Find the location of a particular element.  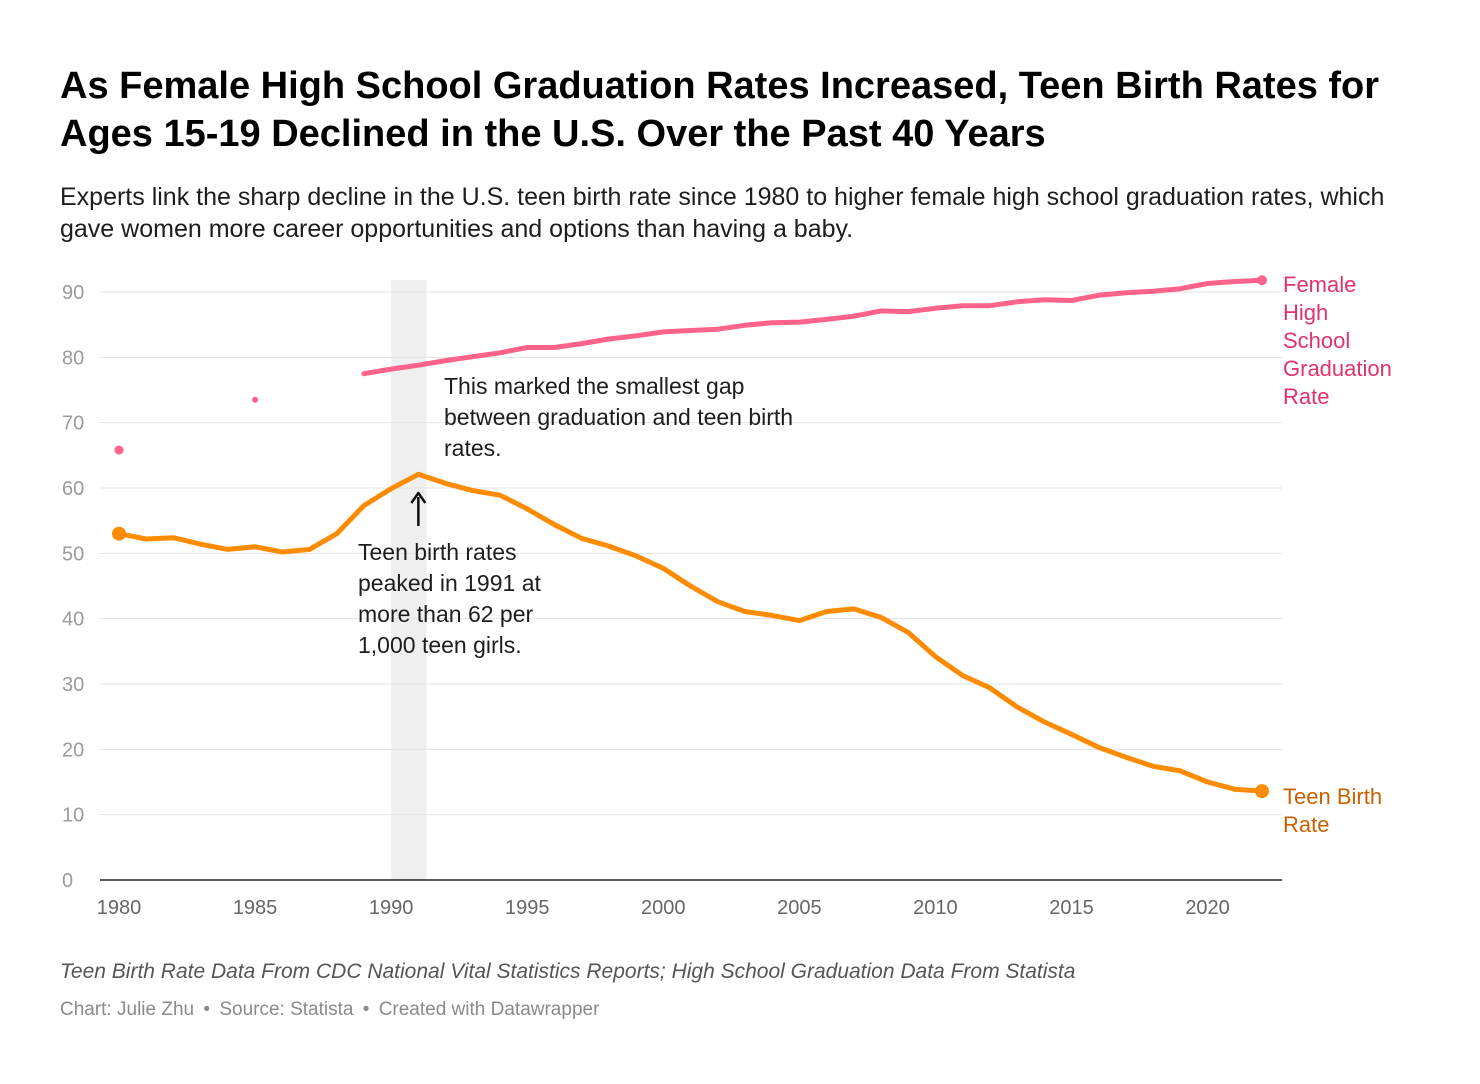

x-tick-label: 2005 is located at coordinates (799, 908).